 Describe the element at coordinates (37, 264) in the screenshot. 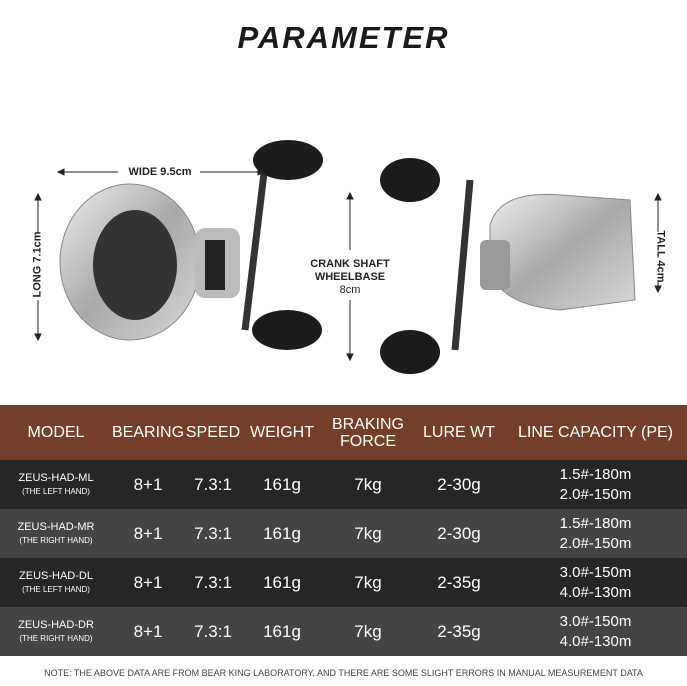

I see `length-label: LONG 7.1cm` at that location.